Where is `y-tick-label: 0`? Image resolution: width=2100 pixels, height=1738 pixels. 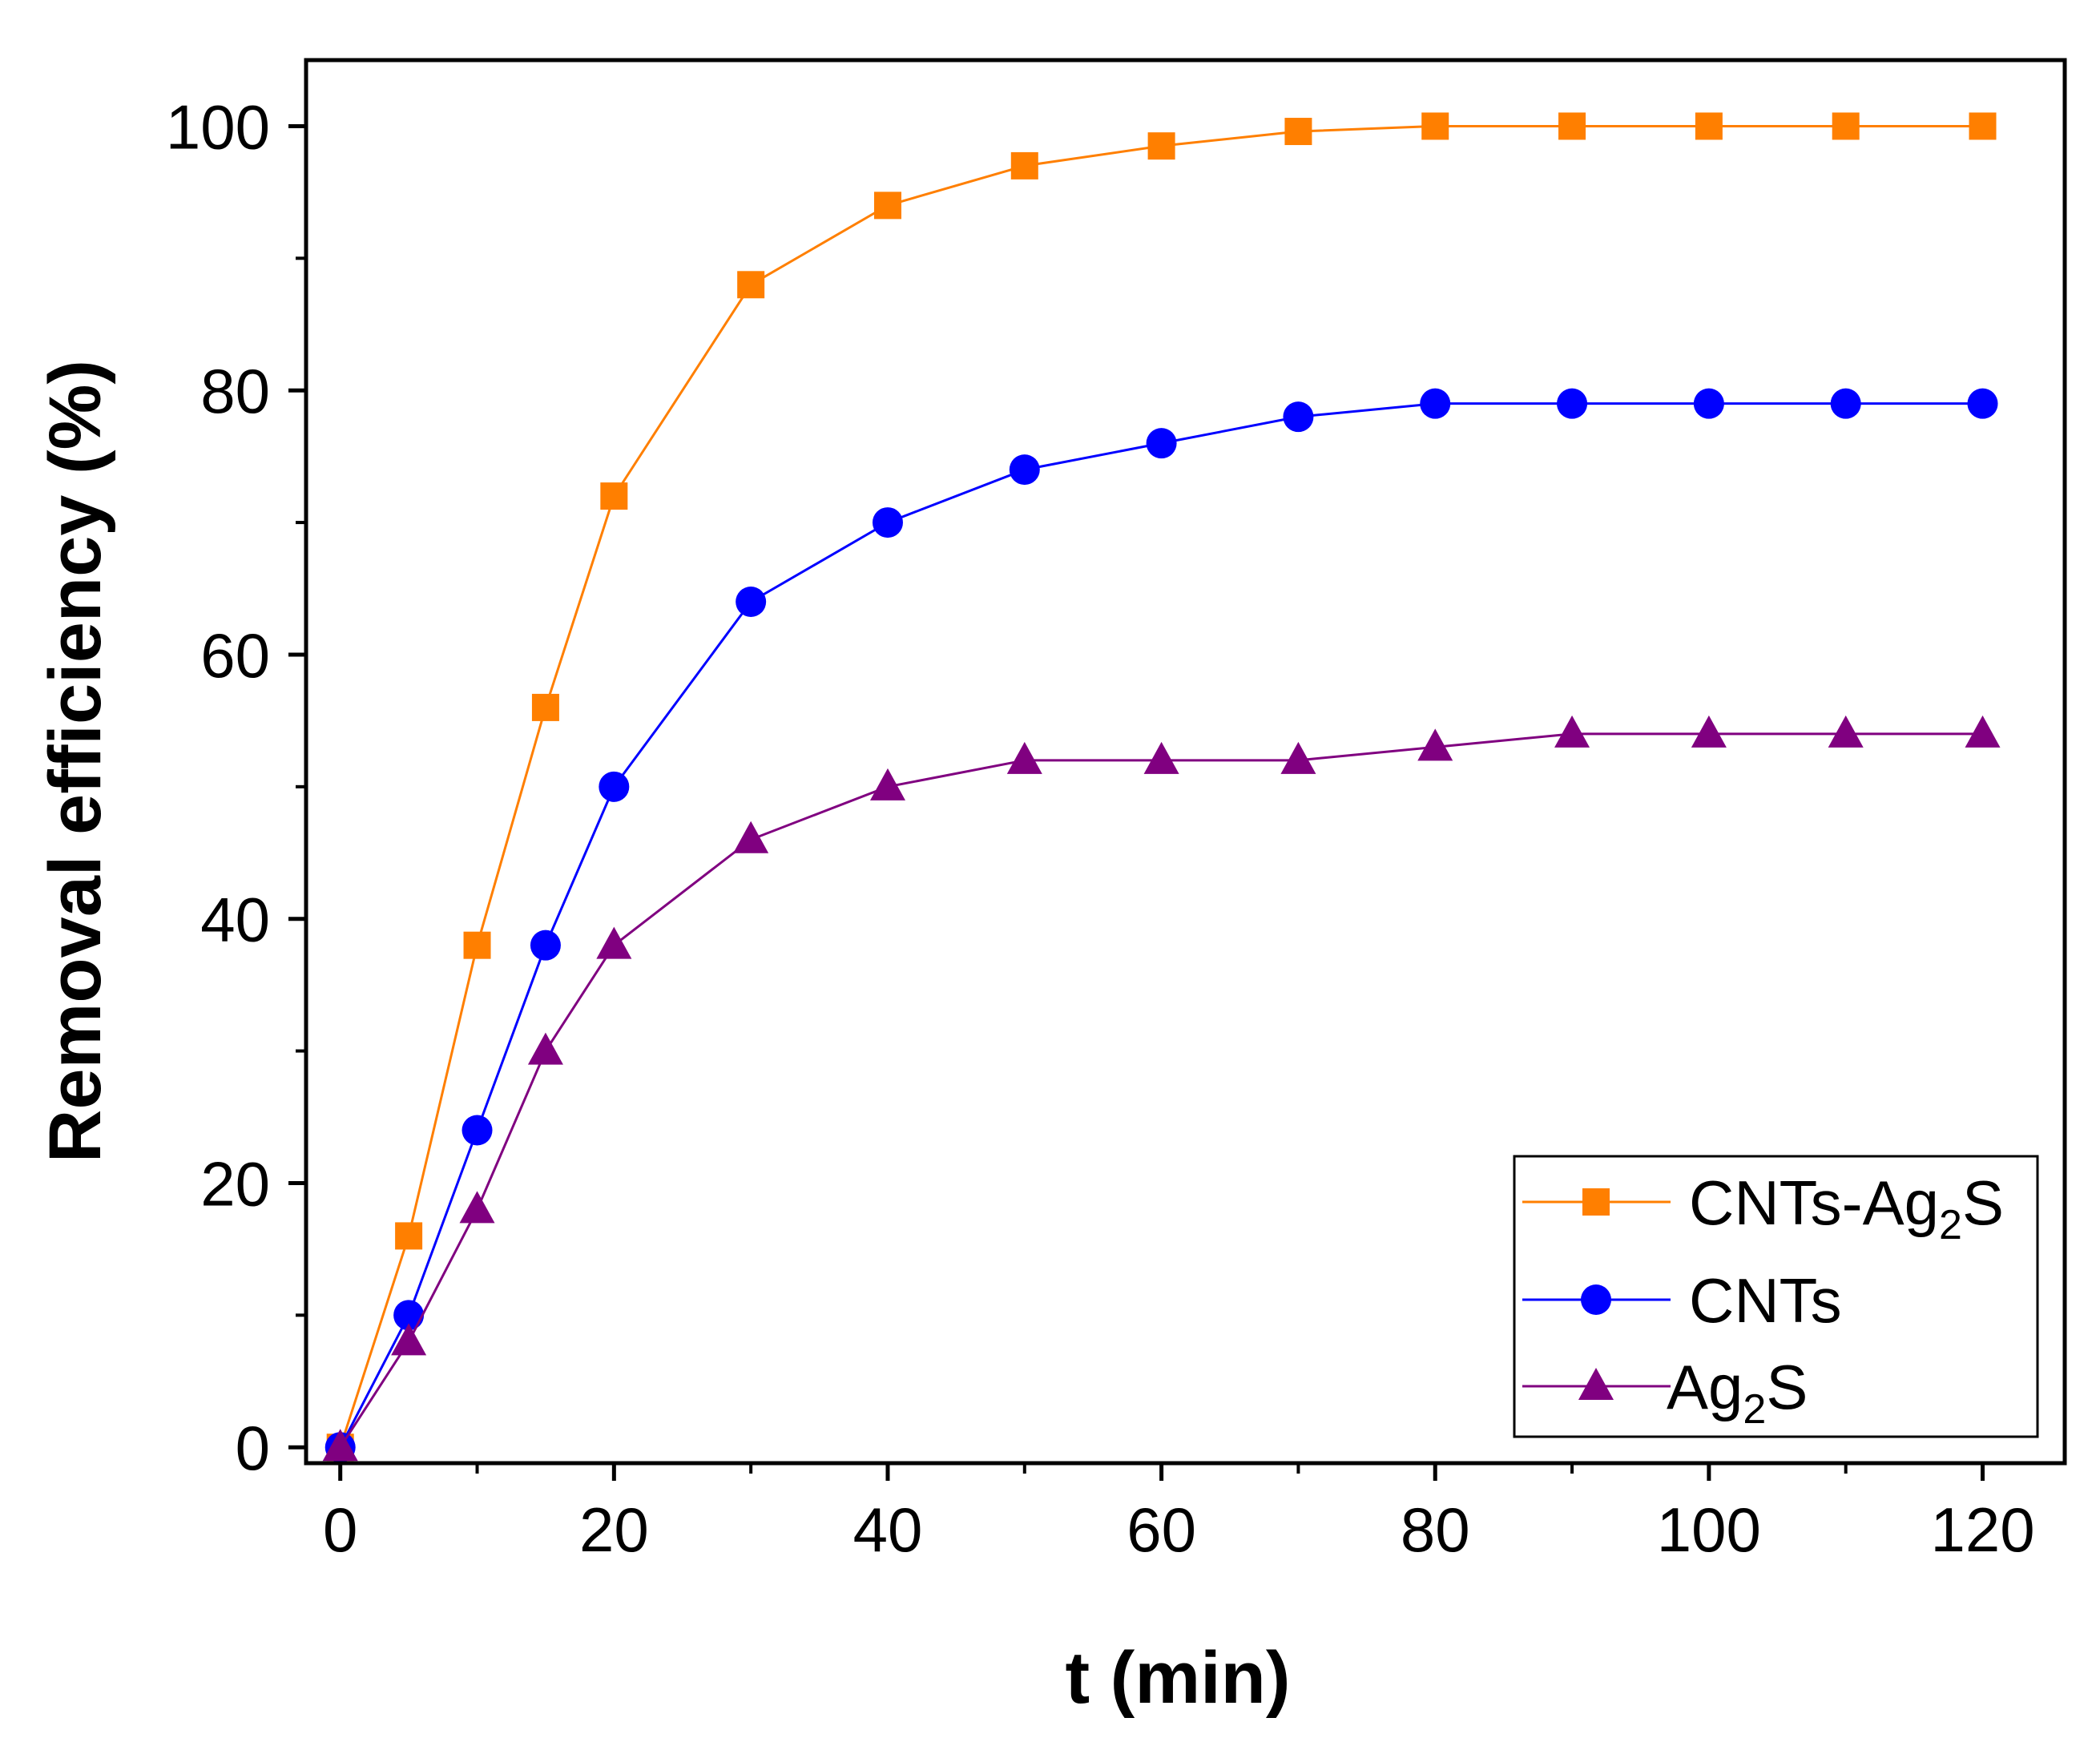
y-tick-label: 0 is located at coordinates (253, 1448).